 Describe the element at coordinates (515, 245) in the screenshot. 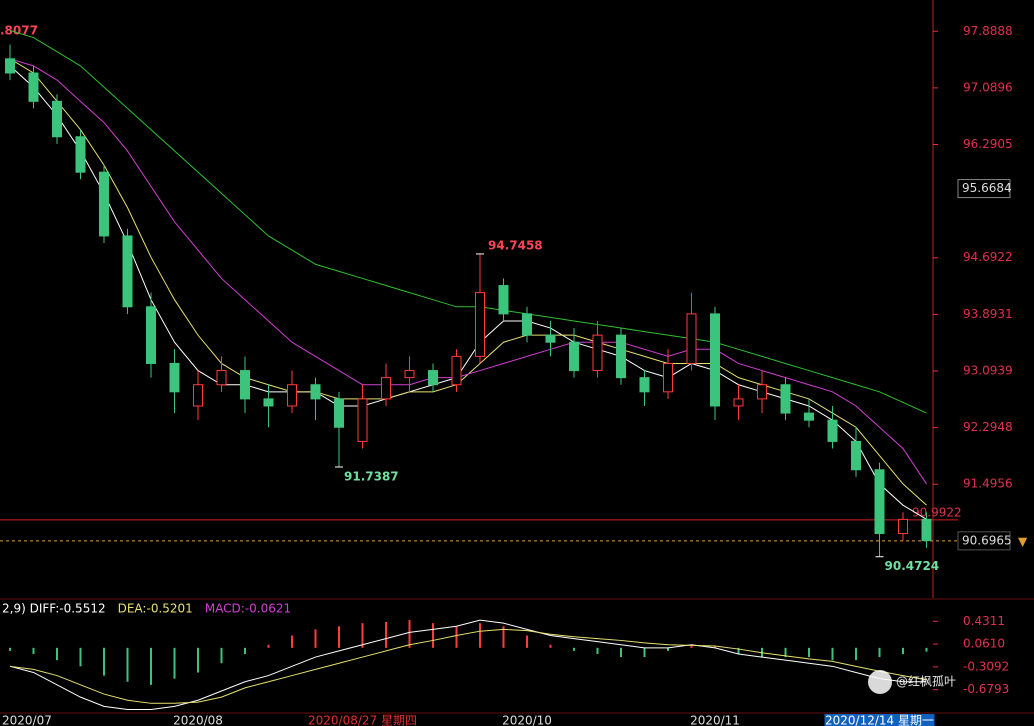

I see `high-label: 94.7458` at that location.